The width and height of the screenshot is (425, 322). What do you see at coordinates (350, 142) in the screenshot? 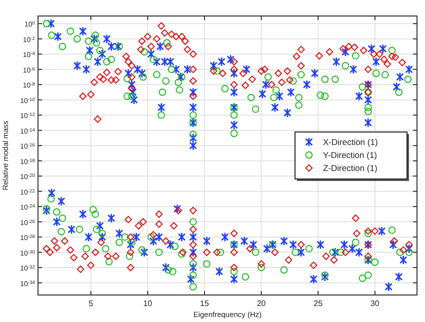
I see `legend-label: X-Direction (1)` at bounding box center [350, 142].